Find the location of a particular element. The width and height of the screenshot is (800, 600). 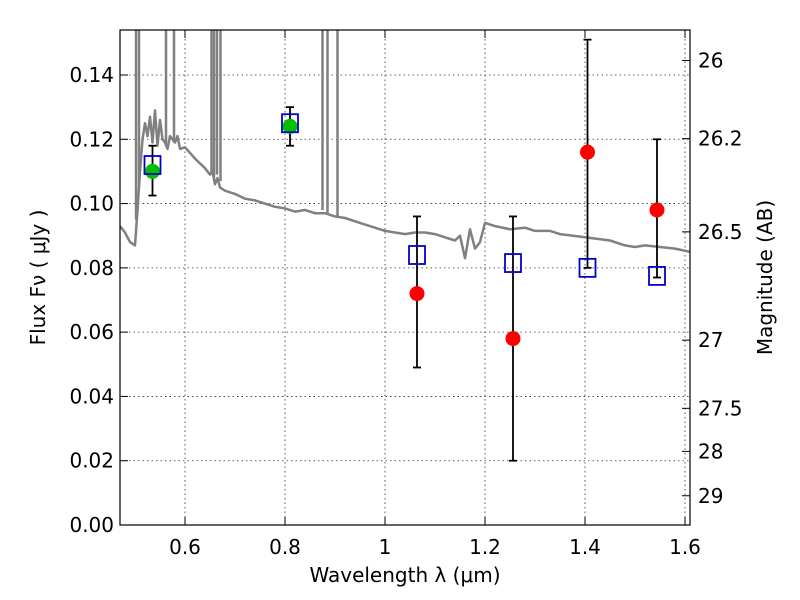

y-tick-label: 0.08 is located at coordinates (91, 268).